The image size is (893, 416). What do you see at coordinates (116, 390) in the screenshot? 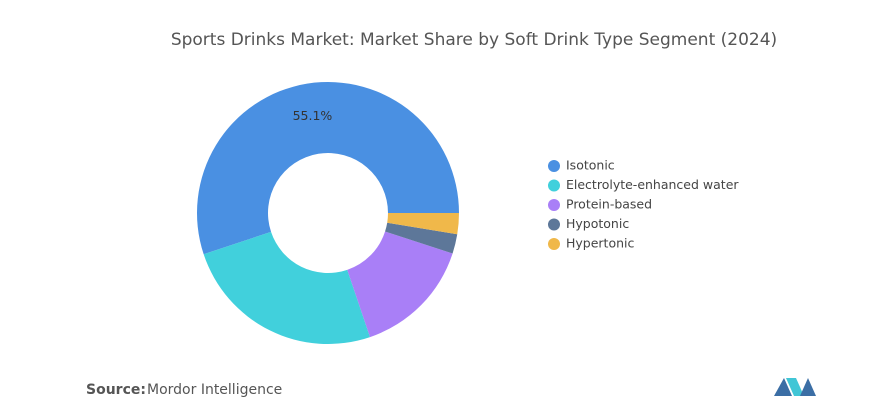
I see `source-label: Source:` at bounding box center [116, 390].